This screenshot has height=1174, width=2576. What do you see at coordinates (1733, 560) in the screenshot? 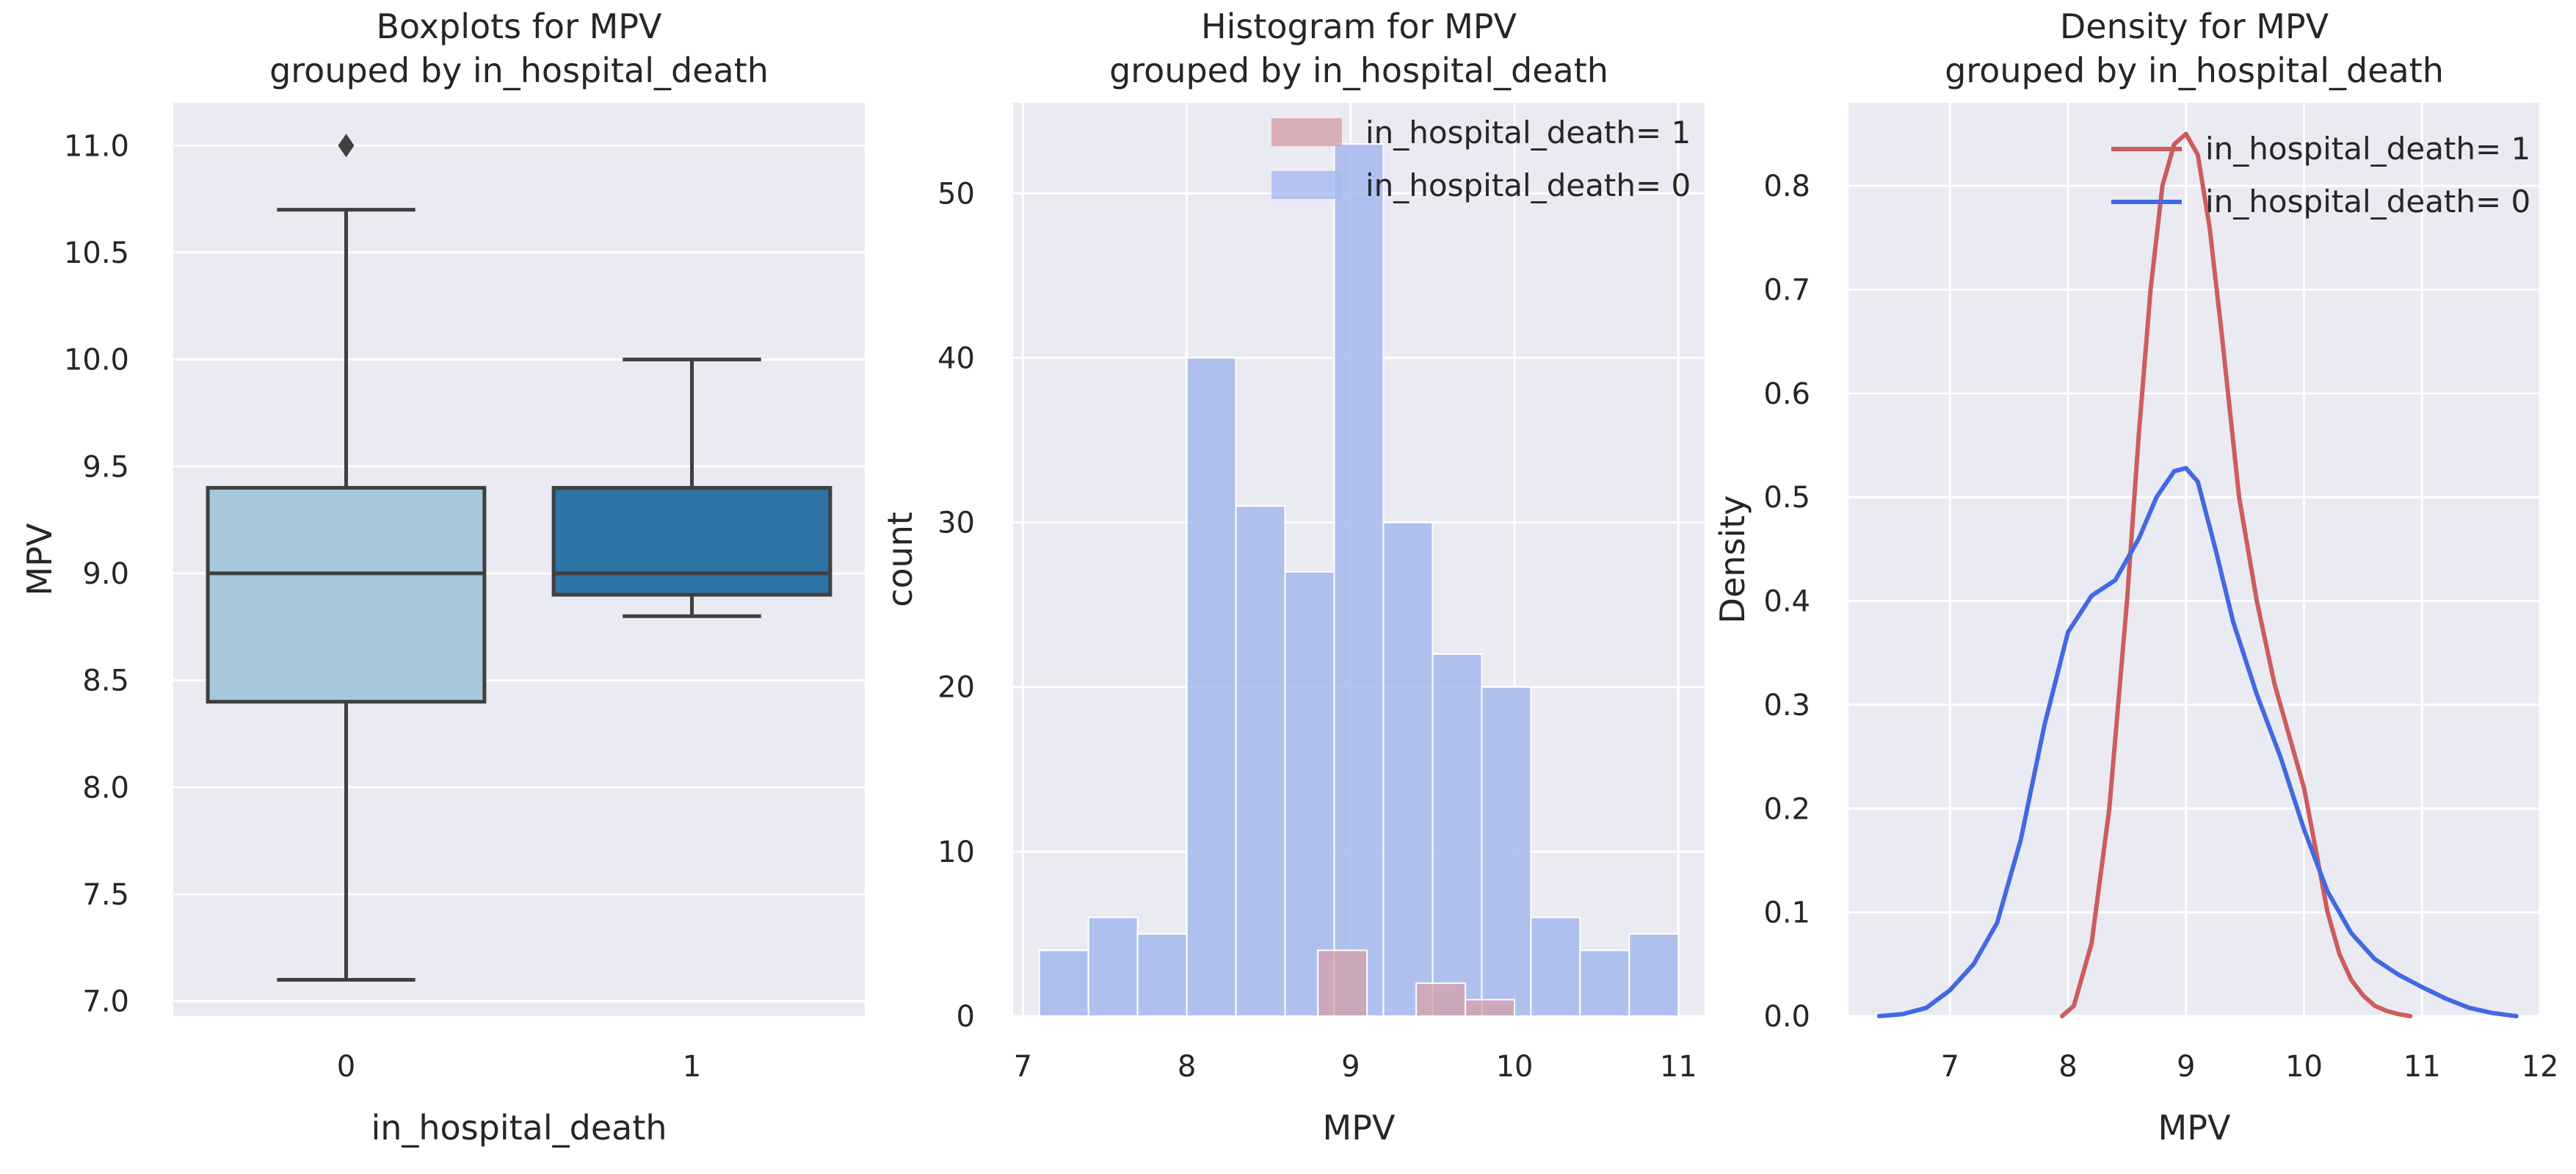
I see `y-axis-label: Density` at bounding box center [1733, 560].